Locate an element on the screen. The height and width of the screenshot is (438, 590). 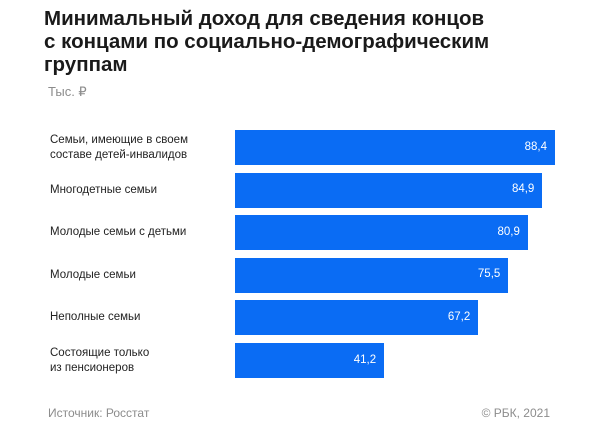
category-label-line: составе детей-инвалидов is located at coordinates (119, 154).